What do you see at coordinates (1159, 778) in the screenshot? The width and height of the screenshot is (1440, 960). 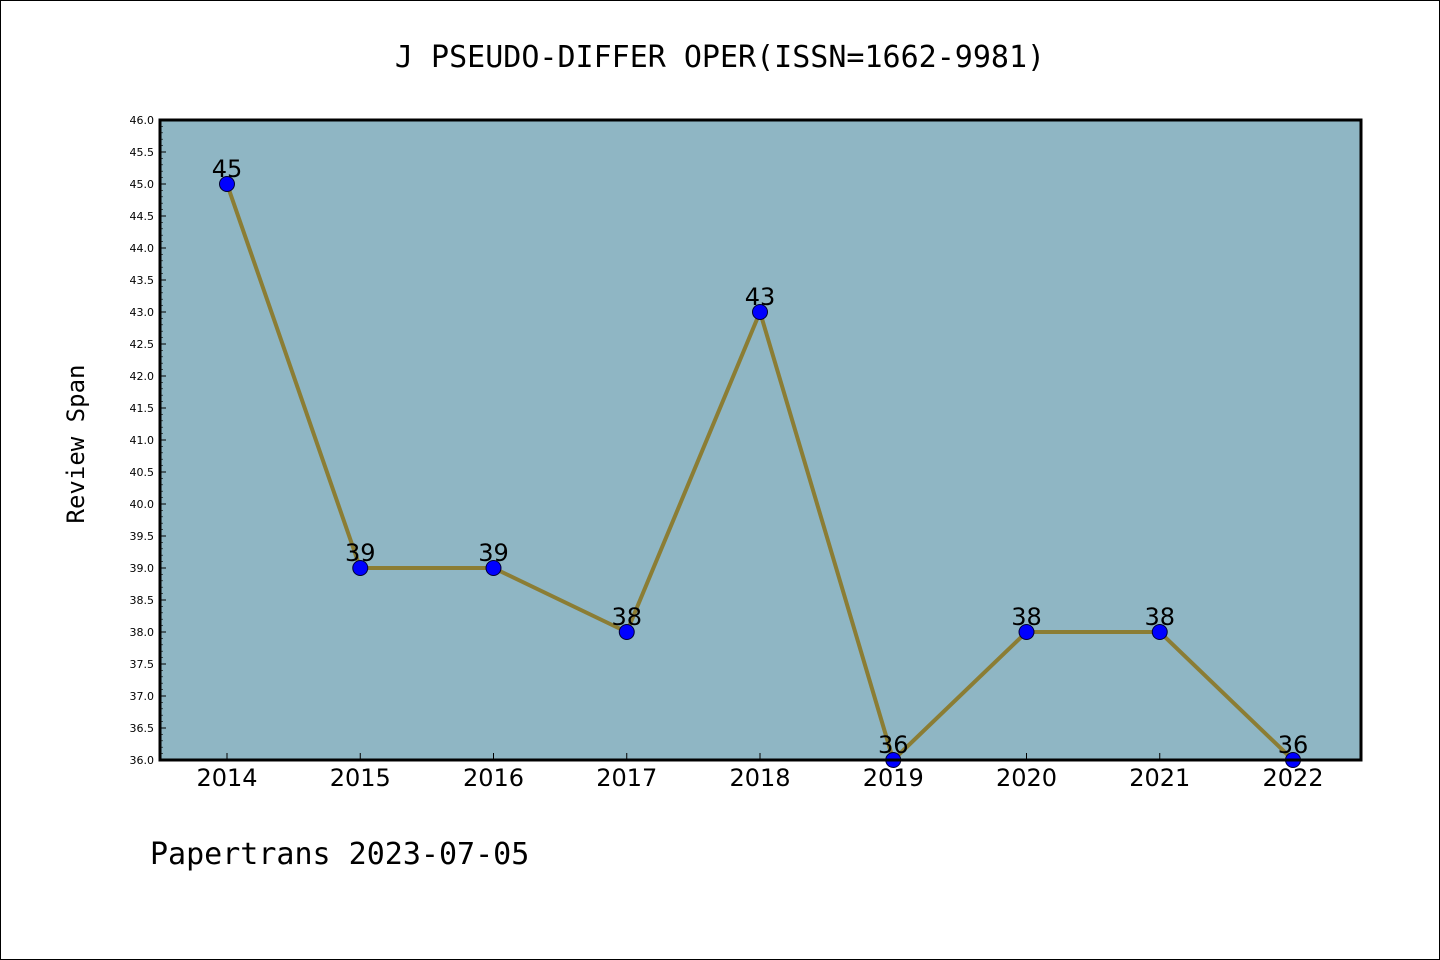 I see `x-tick-label: 2021` at bounding box center [1159, 778].